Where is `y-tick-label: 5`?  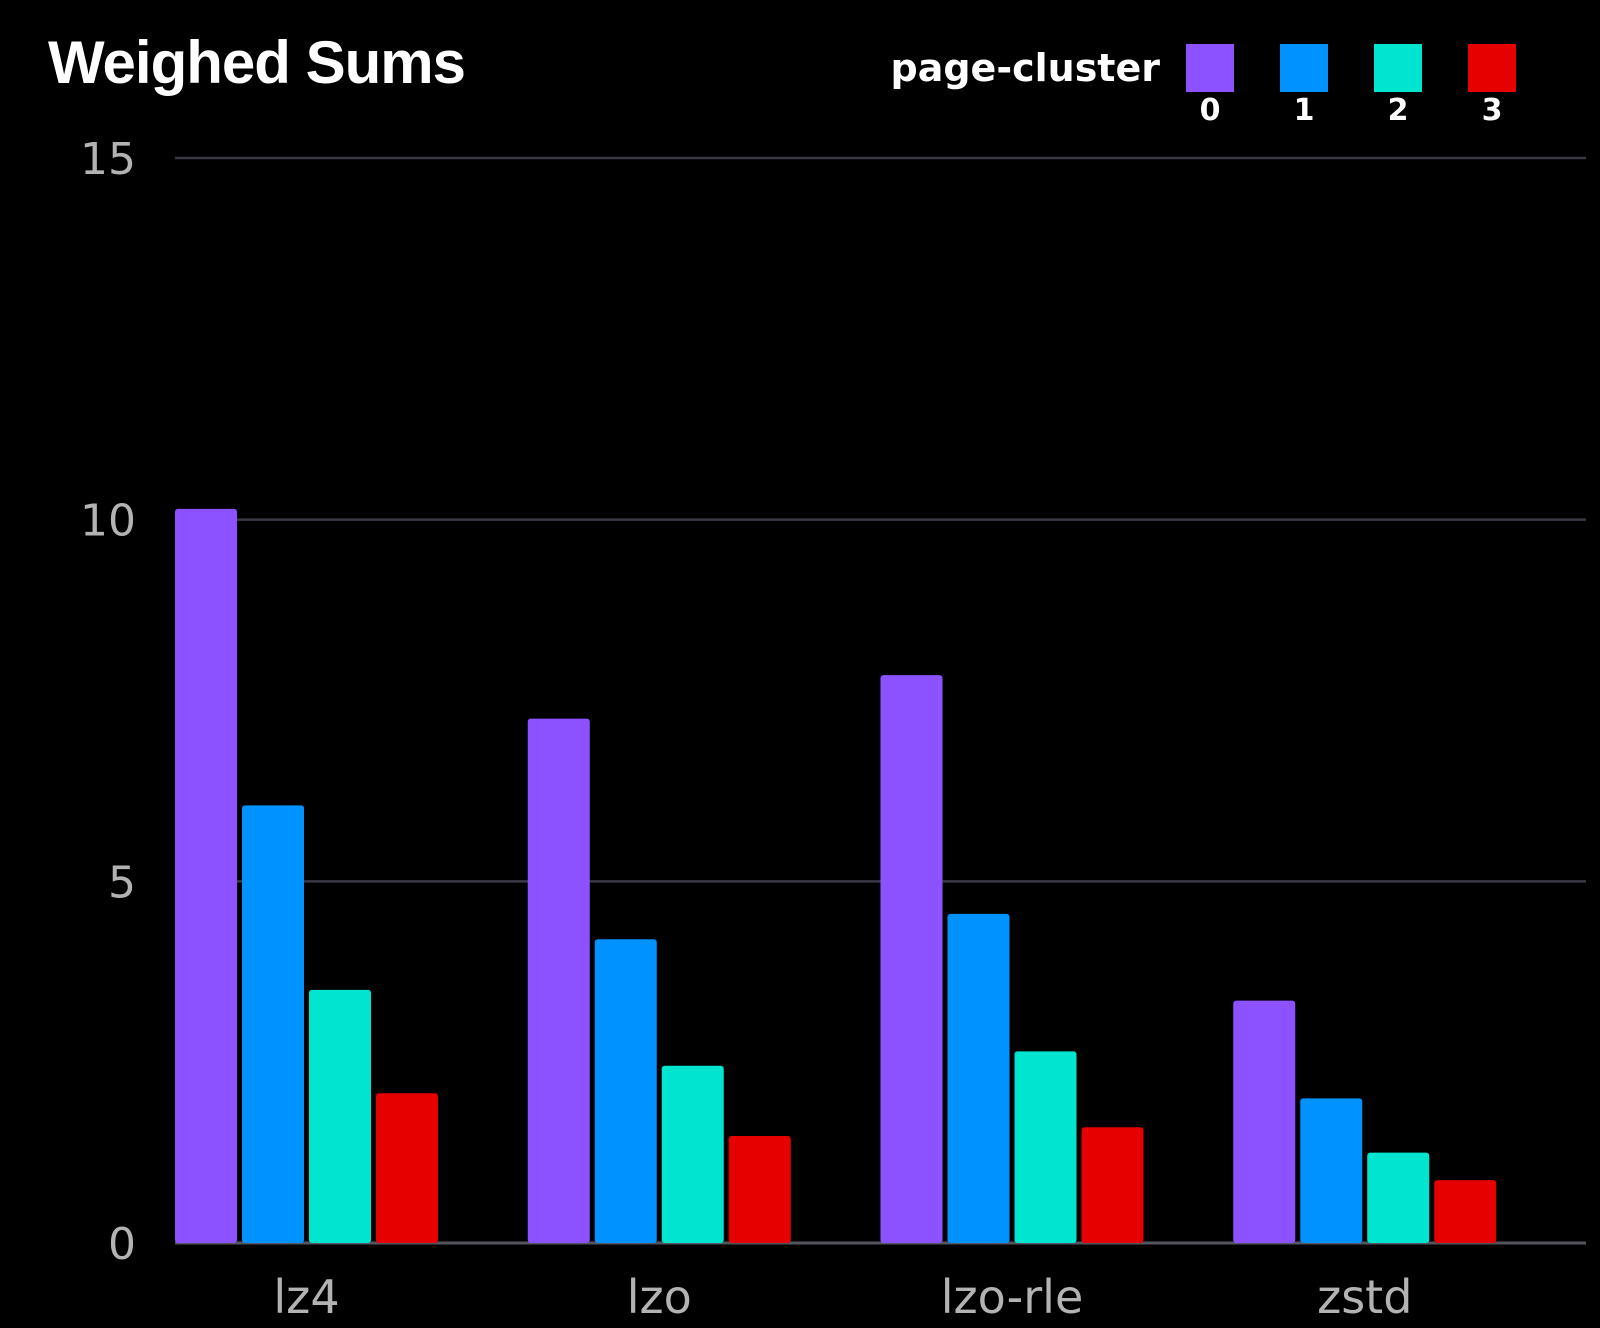 y-tick-label: 5 is located at coordinates (122, 882).